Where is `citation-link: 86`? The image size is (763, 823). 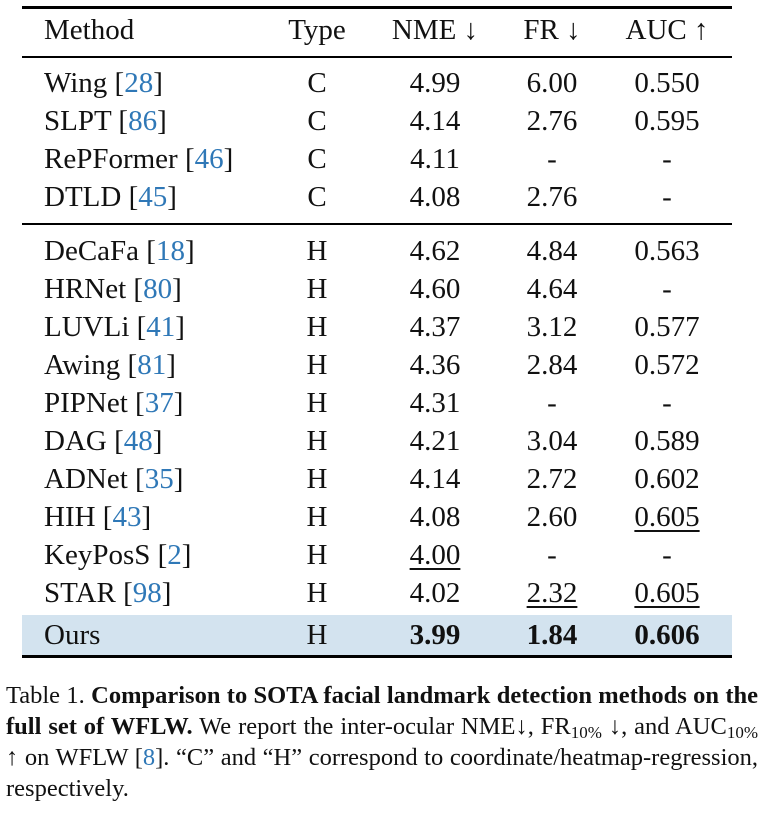 citation-link: 86 is located at coordinates (143, 121).